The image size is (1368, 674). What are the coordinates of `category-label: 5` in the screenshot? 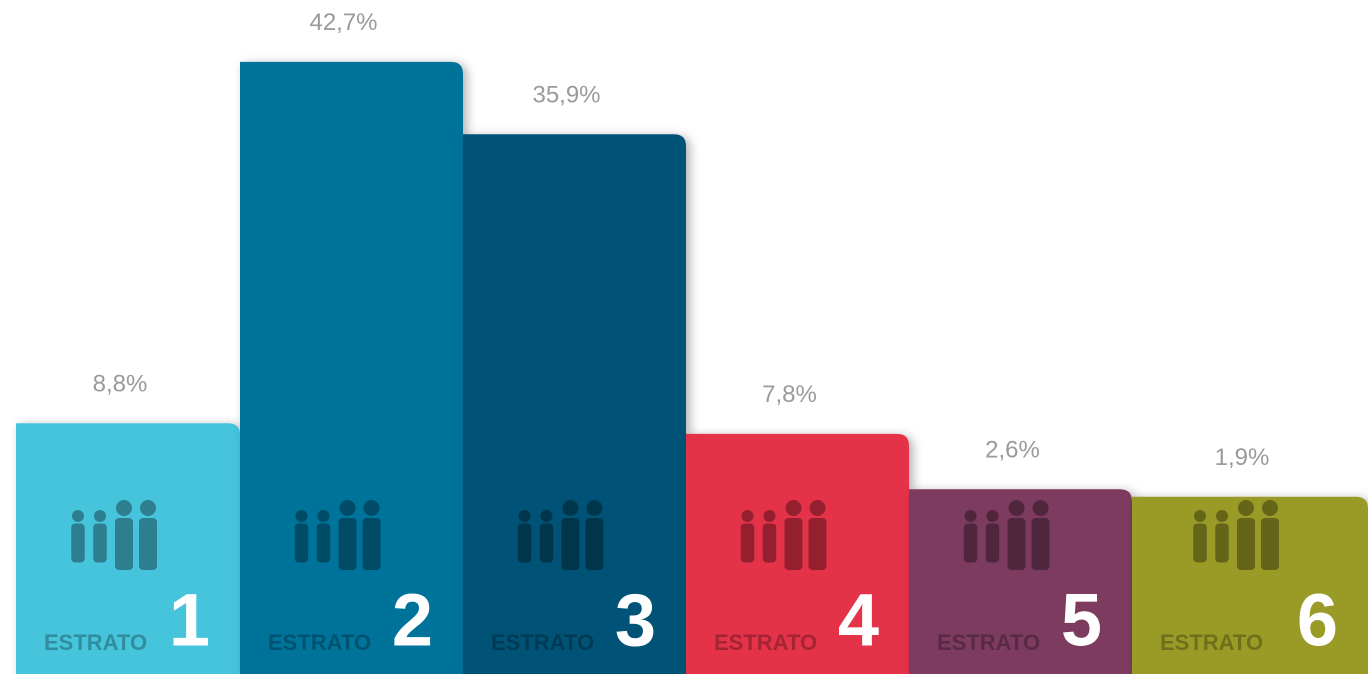 It's located at (1081, 620).